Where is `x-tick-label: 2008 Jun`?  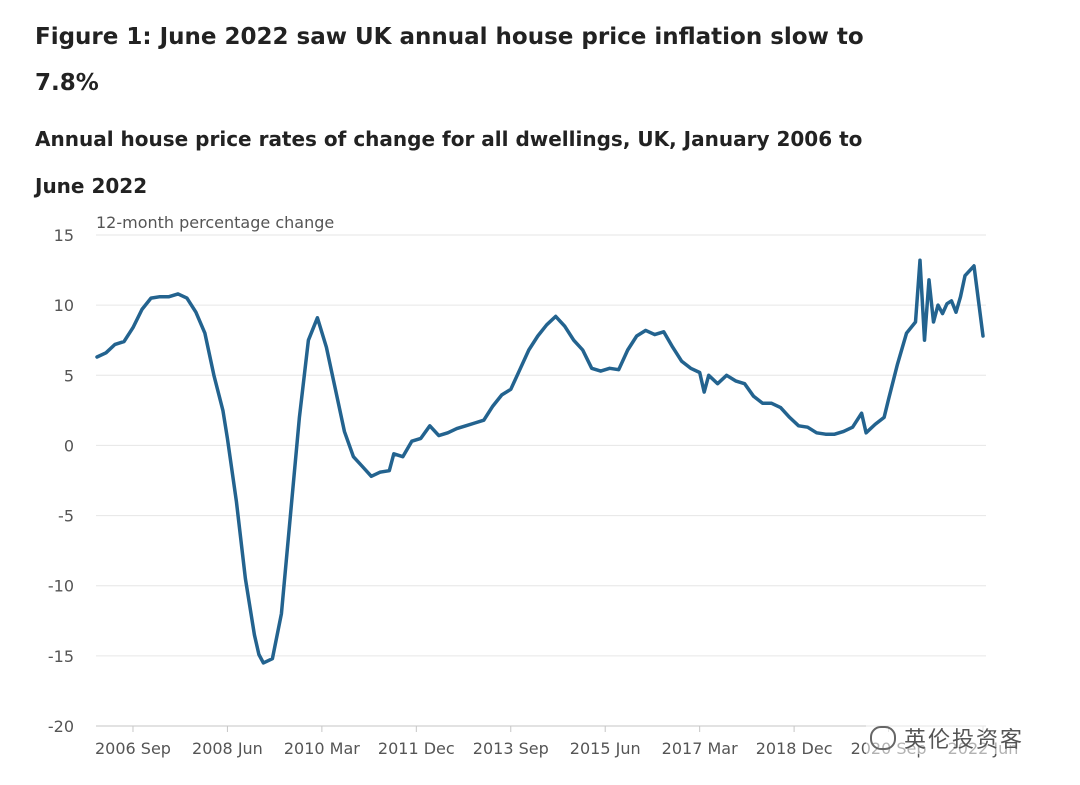 x-tick-label: 2008 Jun is located at coordinates (227, 748).